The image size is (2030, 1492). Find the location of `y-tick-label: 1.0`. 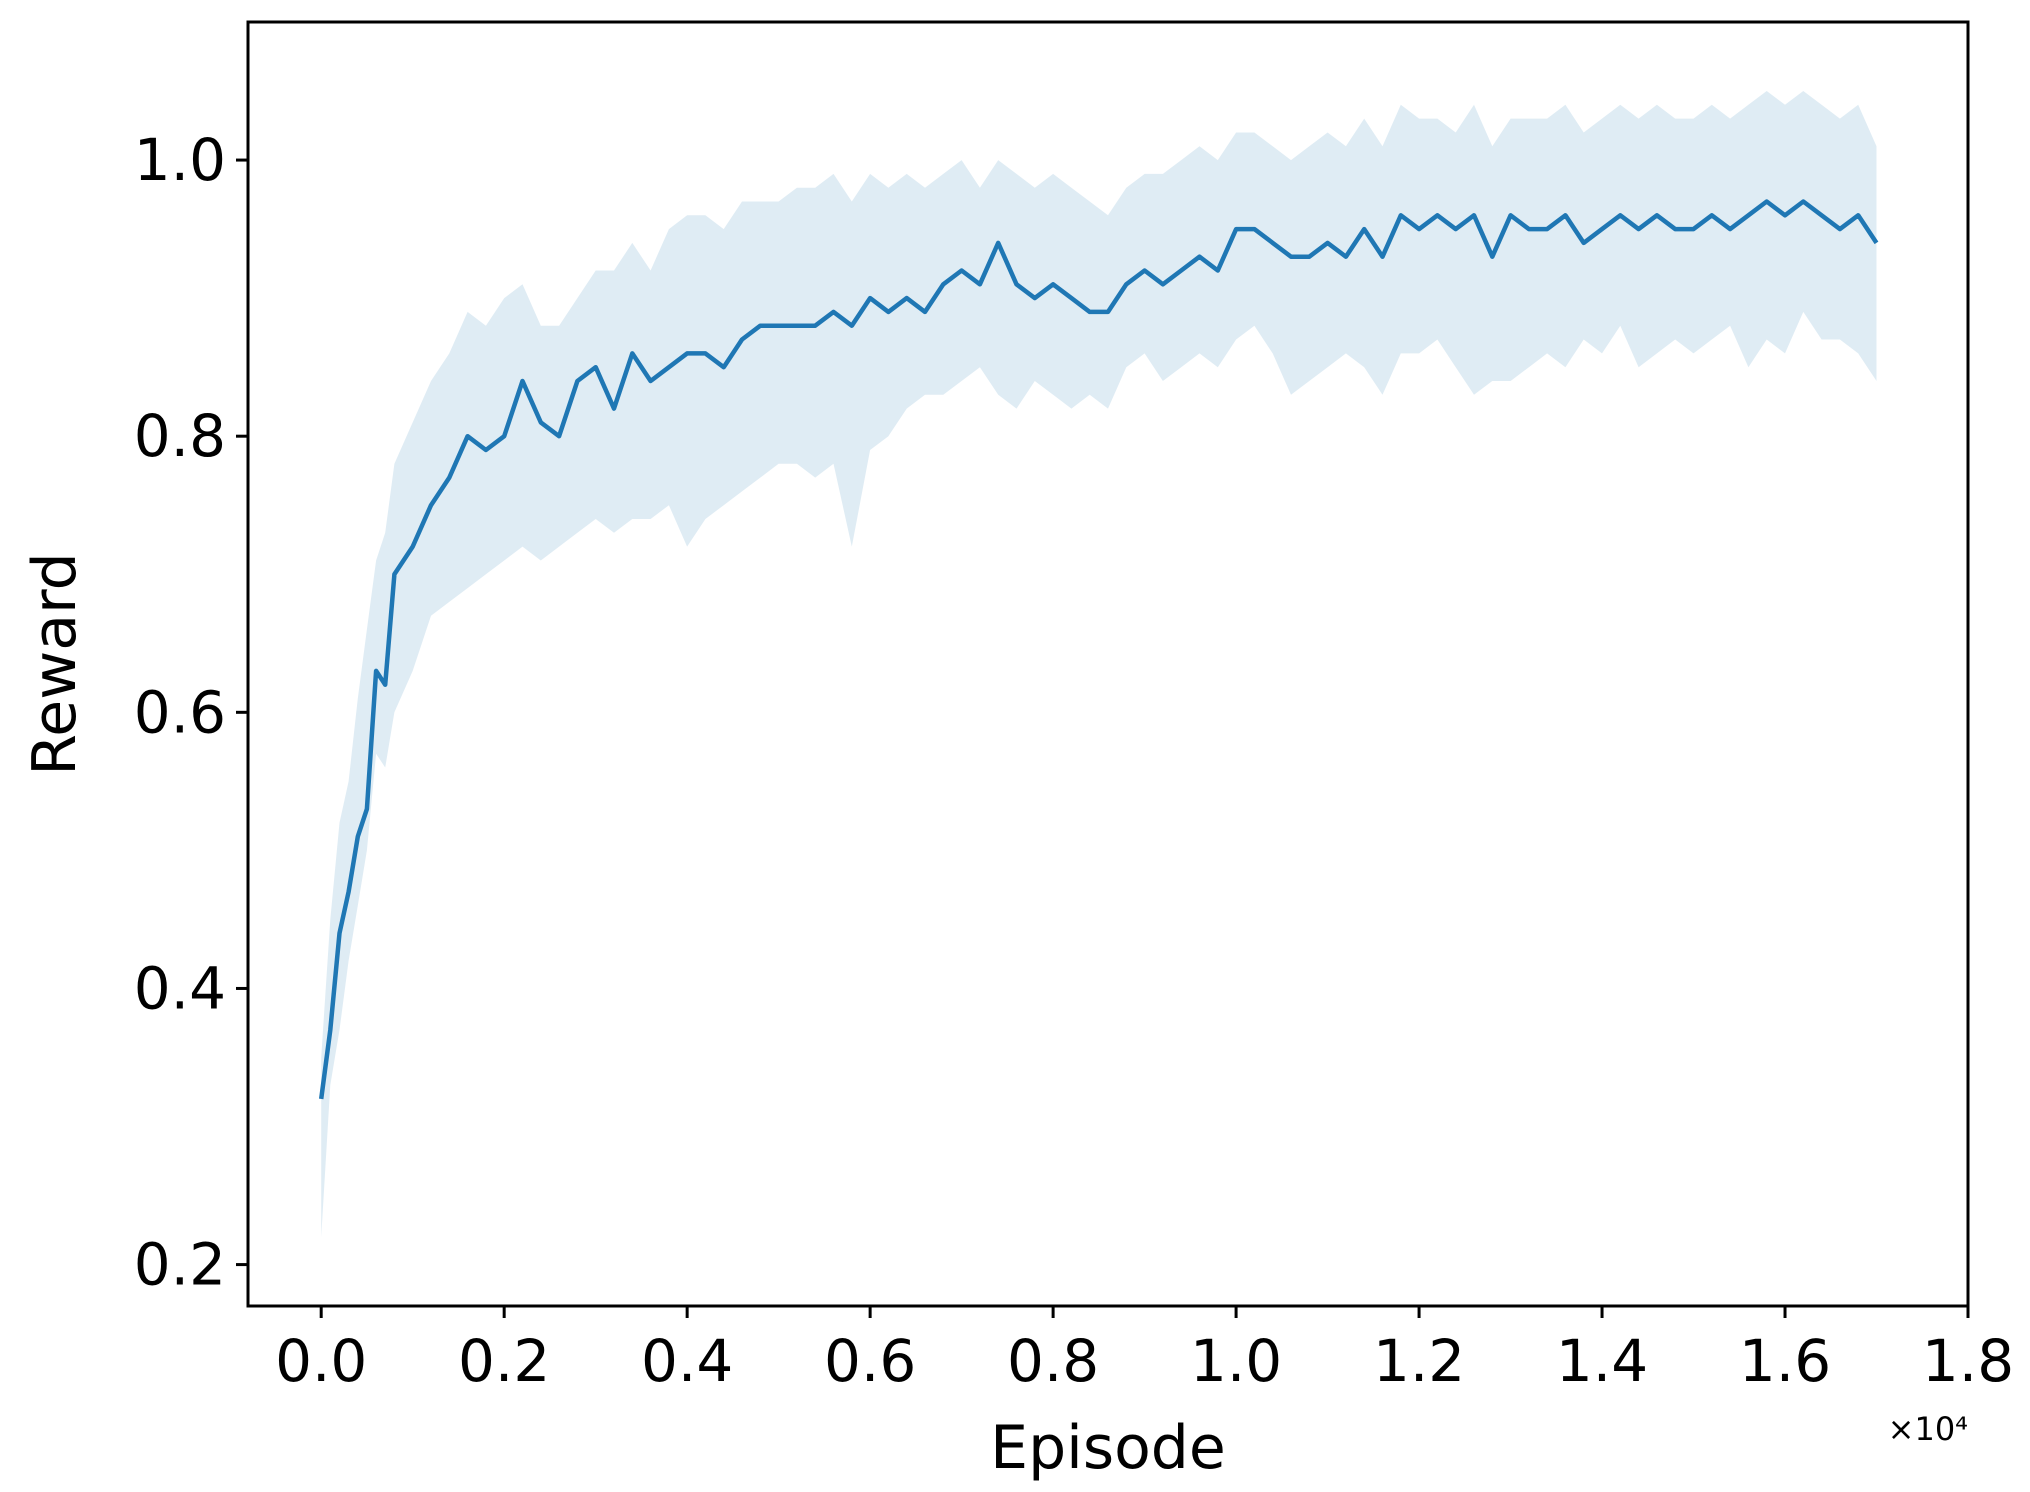

y-tick-label: 1.0 is located at coordinates (180, 160).